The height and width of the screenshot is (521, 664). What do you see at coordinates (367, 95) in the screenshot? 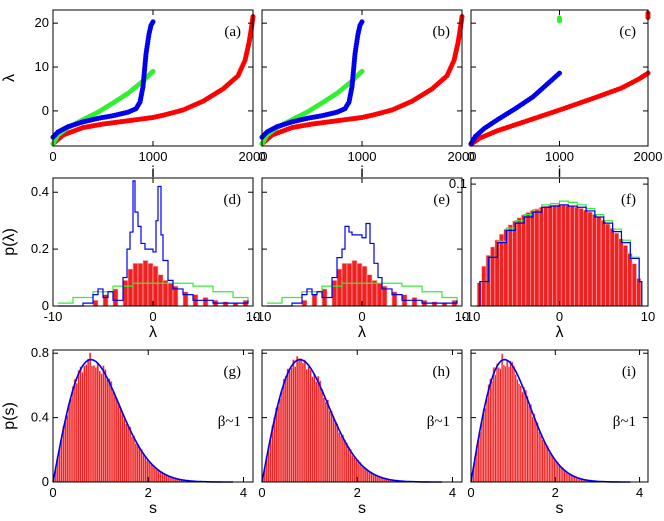
I see `panel-b: 0 1000 2000 i (b)` at bounding box center [367, 95].